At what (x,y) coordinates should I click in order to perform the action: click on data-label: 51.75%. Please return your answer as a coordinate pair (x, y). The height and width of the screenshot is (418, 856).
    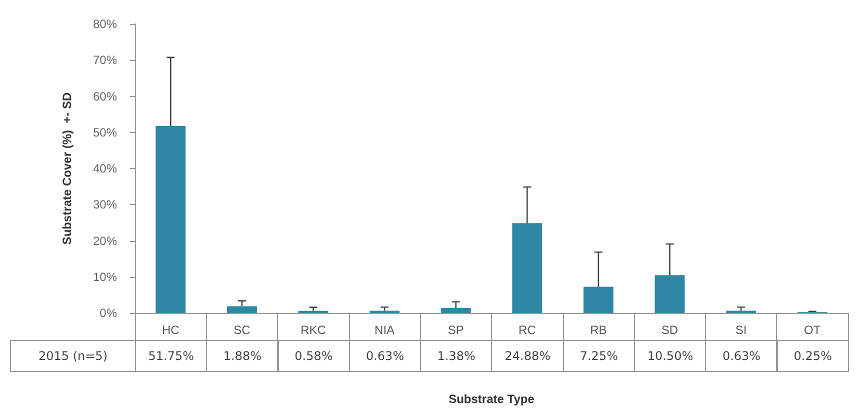
    Looking at the image, I should click on (171, 356).